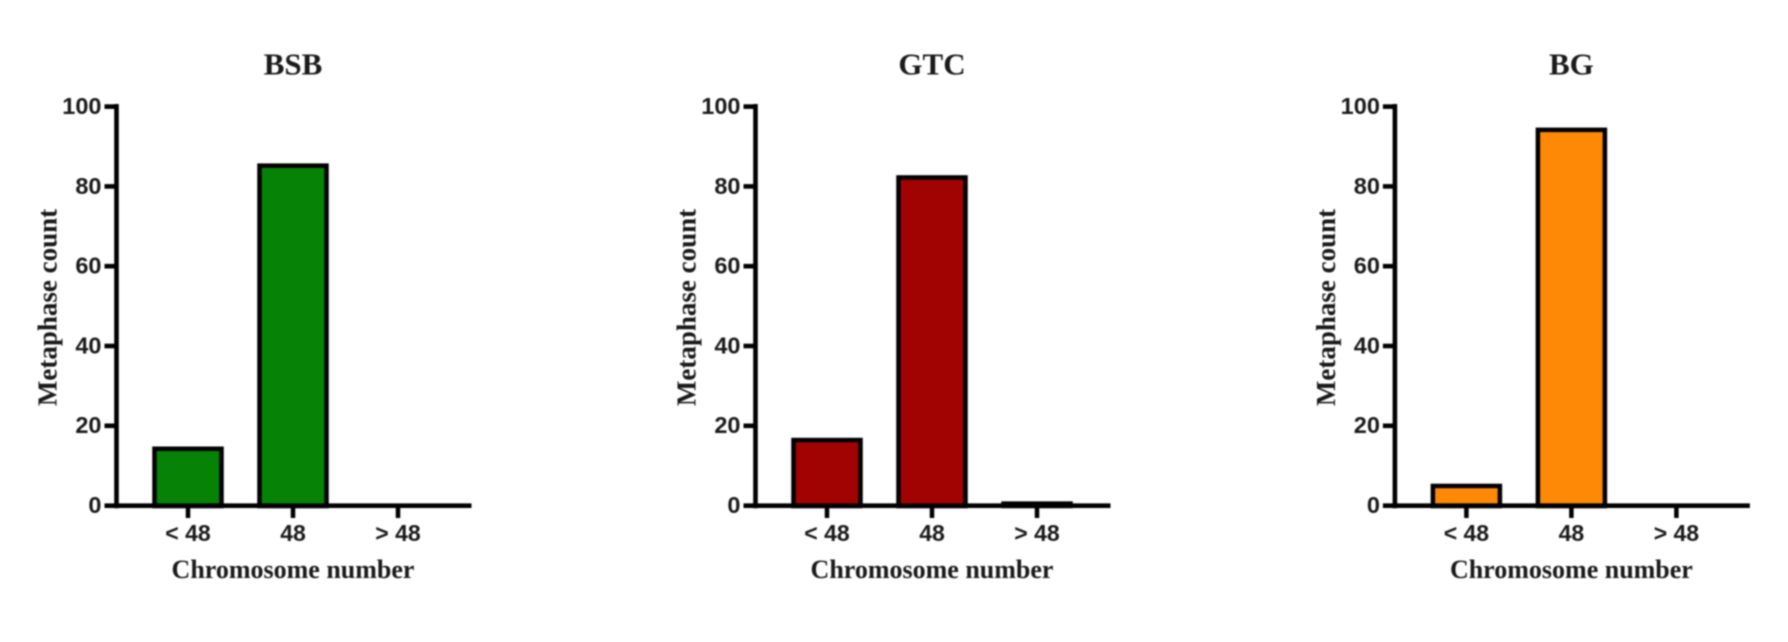  What do you see at coordinates (1571, 64) in the screenshot?
I see `svg-text: BG` at bounding box center [1571, 64].